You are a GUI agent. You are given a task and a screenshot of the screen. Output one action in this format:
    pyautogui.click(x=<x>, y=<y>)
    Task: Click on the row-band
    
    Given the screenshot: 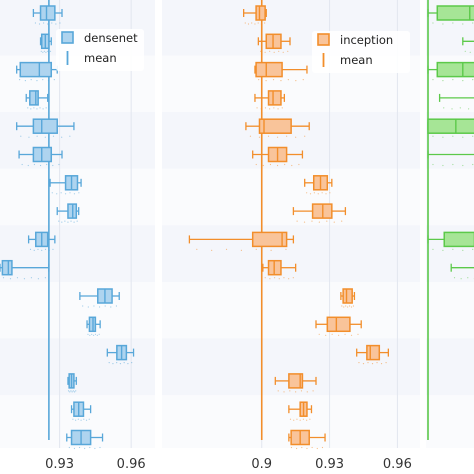 What is the action you would take?
    pyautogui.click(x=77, y=310)
    